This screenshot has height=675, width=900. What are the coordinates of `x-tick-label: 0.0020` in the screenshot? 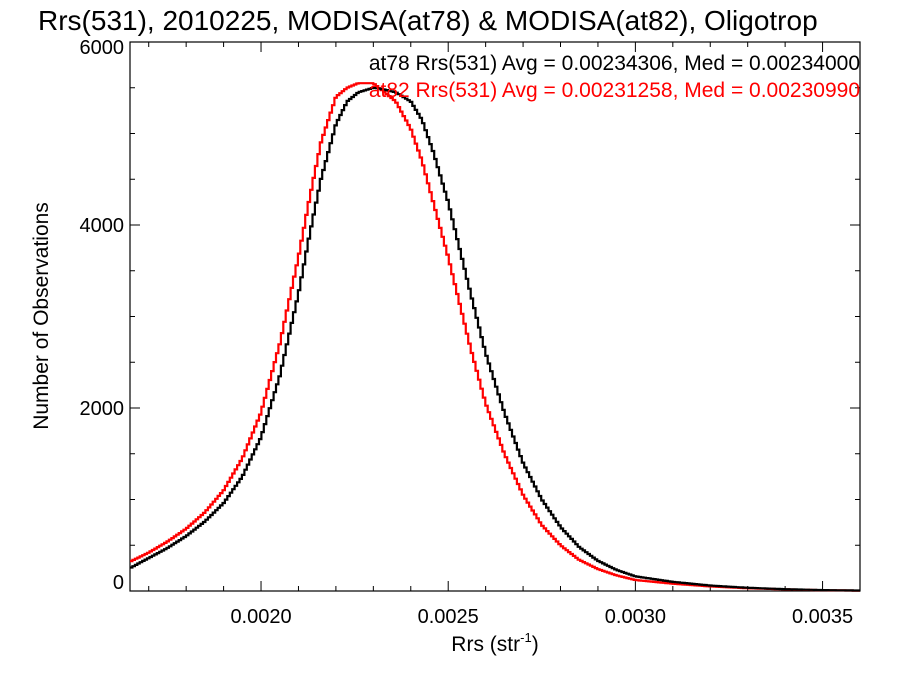 It's located at (260, 617).